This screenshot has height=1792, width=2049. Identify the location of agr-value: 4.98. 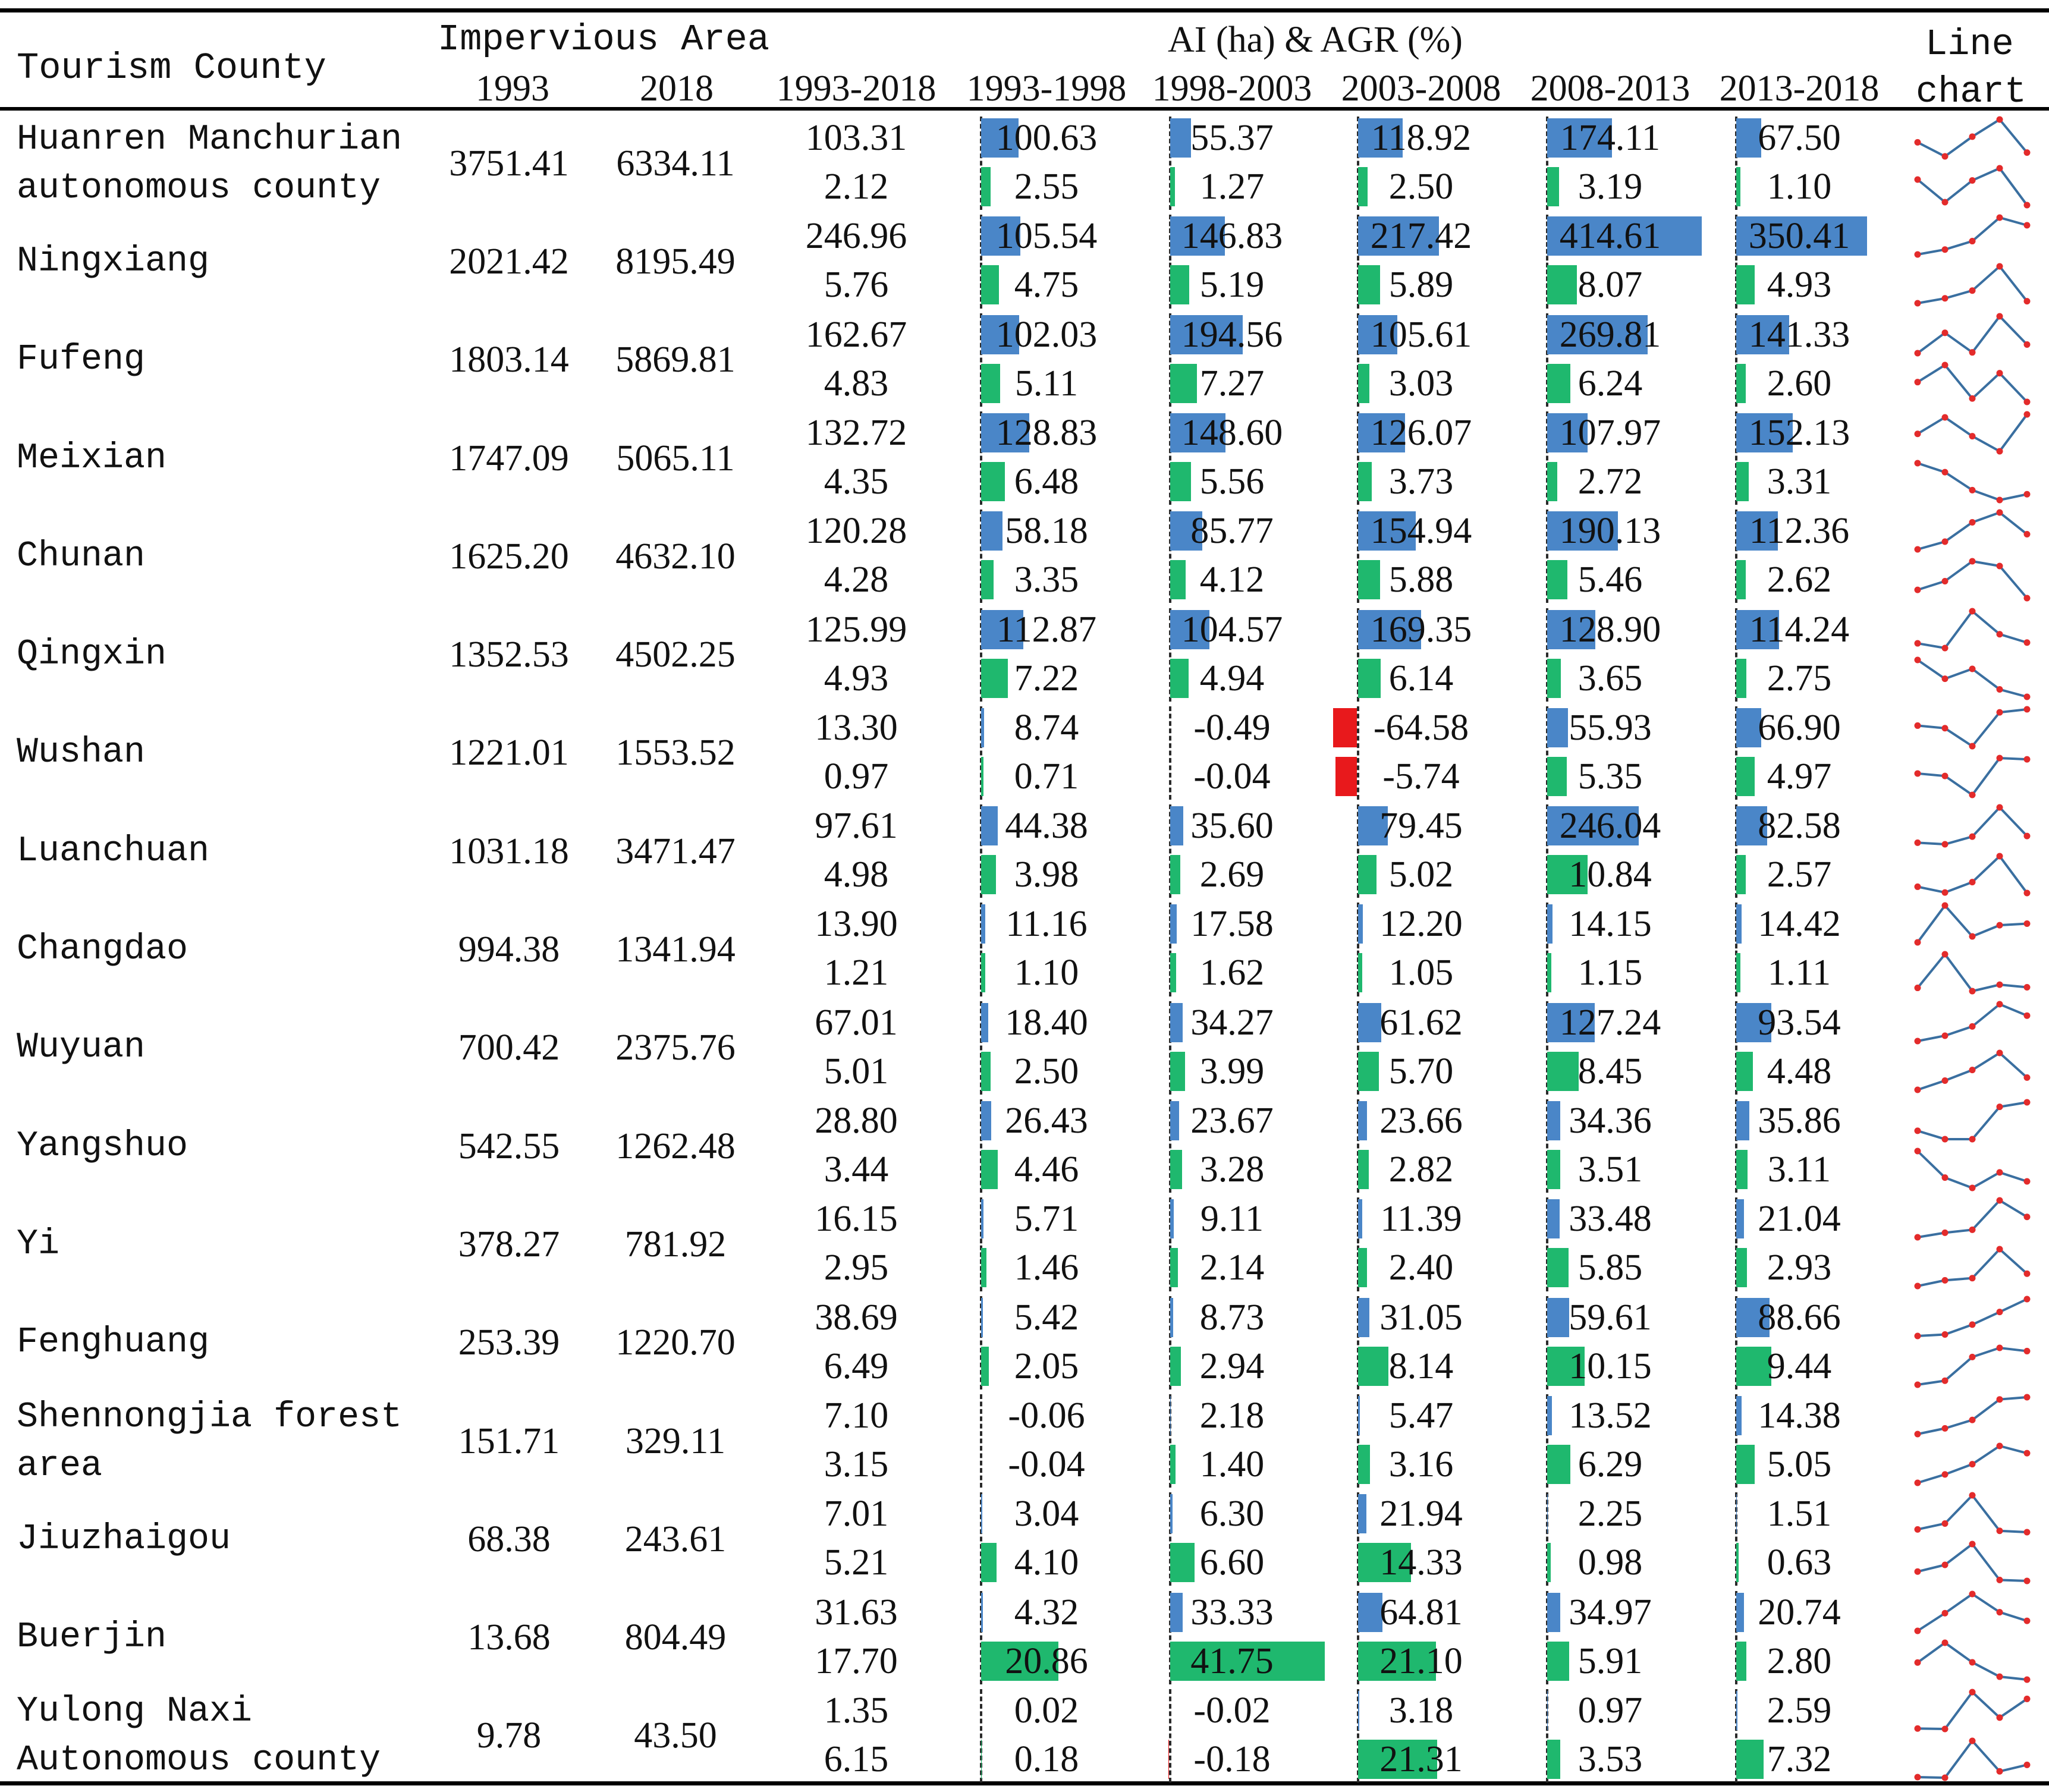
(857, 874).